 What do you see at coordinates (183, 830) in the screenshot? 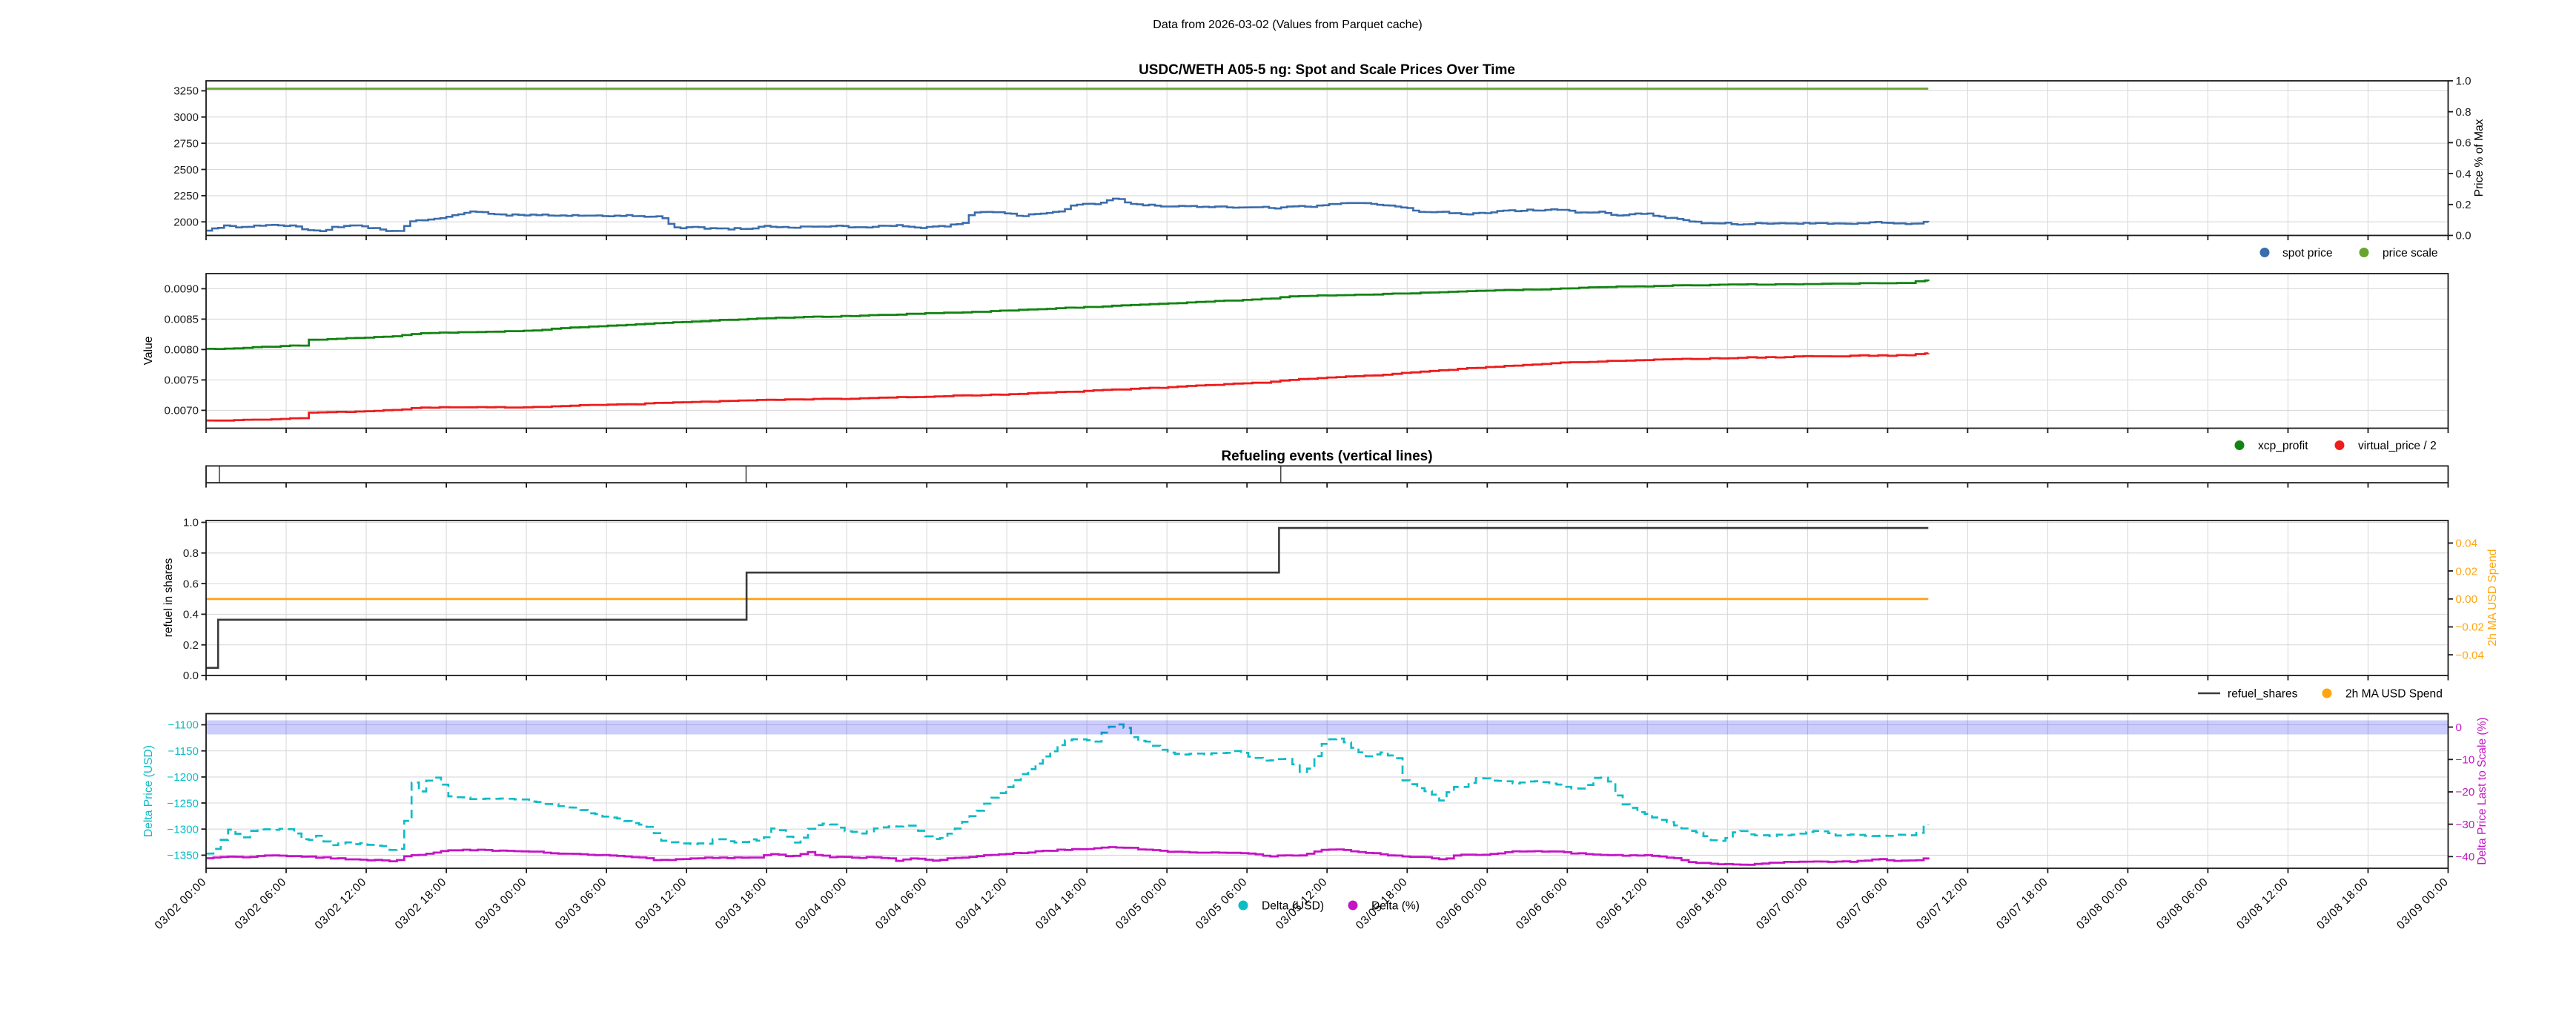
I see `svg-text: −1300` at bounding box center [183, 830].